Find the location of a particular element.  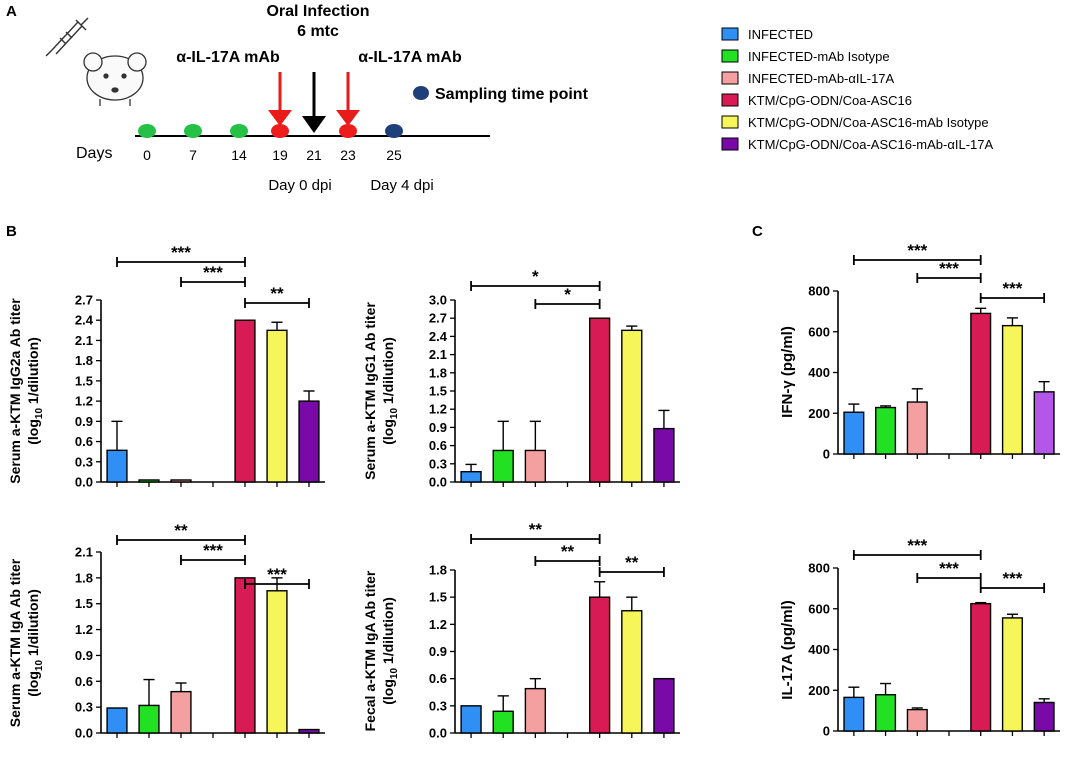

panel-letter-c: C is located at coordinates (757, 231).